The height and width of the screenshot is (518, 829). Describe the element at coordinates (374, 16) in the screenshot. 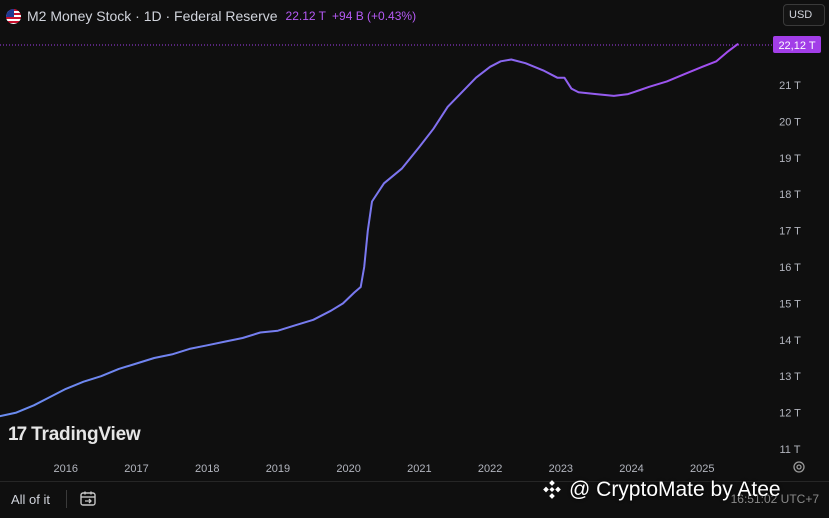

I see `symbol-change: +94 B (+0.43%)` at that location.